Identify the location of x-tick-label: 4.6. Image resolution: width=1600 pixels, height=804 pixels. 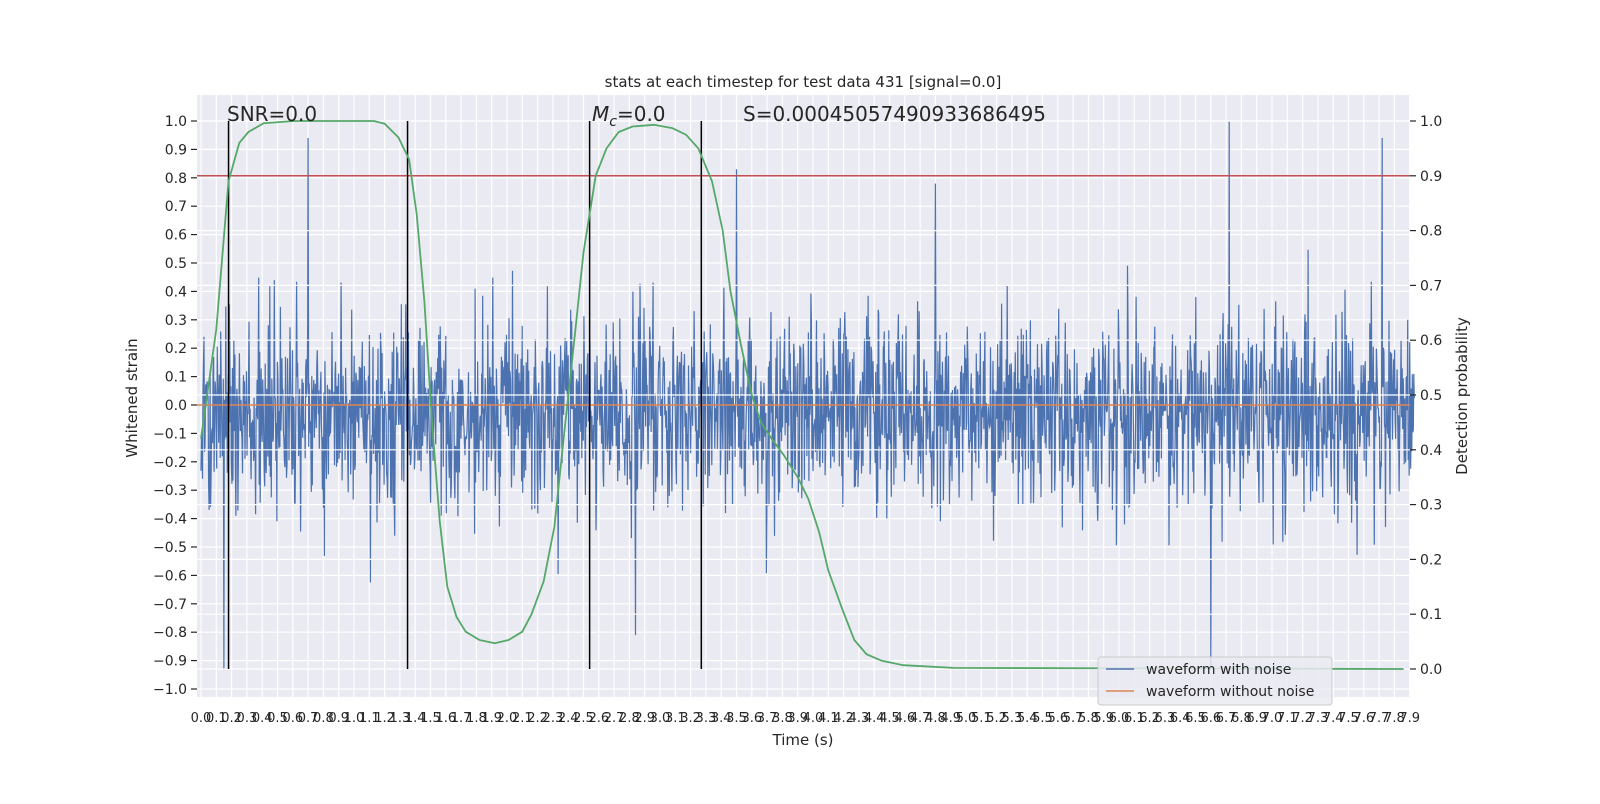
(904, 718).